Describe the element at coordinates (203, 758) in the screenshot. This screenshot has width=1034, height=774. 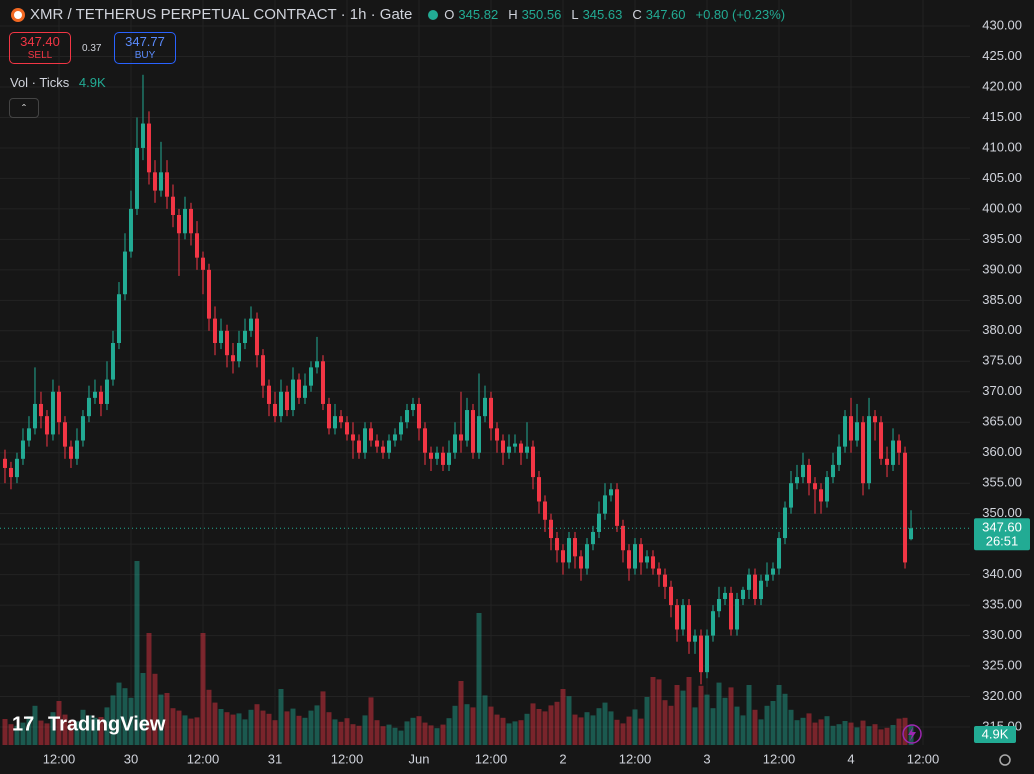
I see `x-tick-label: 12:00` at that location.